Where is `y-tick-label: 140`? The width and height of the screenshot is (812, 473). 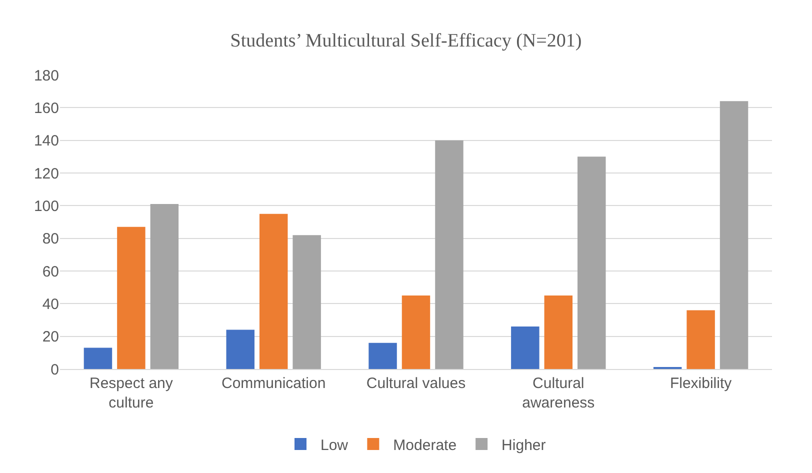 y-tick-label: 140 is located at coordinates (46, 141).